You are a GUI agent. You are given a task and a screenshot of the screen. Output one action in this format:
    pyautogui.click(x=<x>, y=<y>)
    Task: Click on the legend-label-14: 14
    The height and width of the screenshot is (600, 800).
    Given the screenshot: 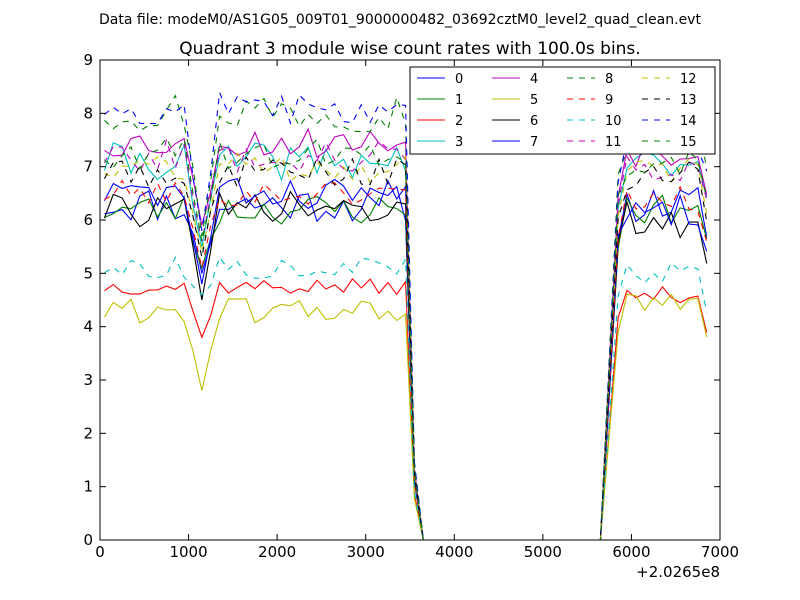 What is the action you would take?
    pyautogui.click(x=688, y=121)
    